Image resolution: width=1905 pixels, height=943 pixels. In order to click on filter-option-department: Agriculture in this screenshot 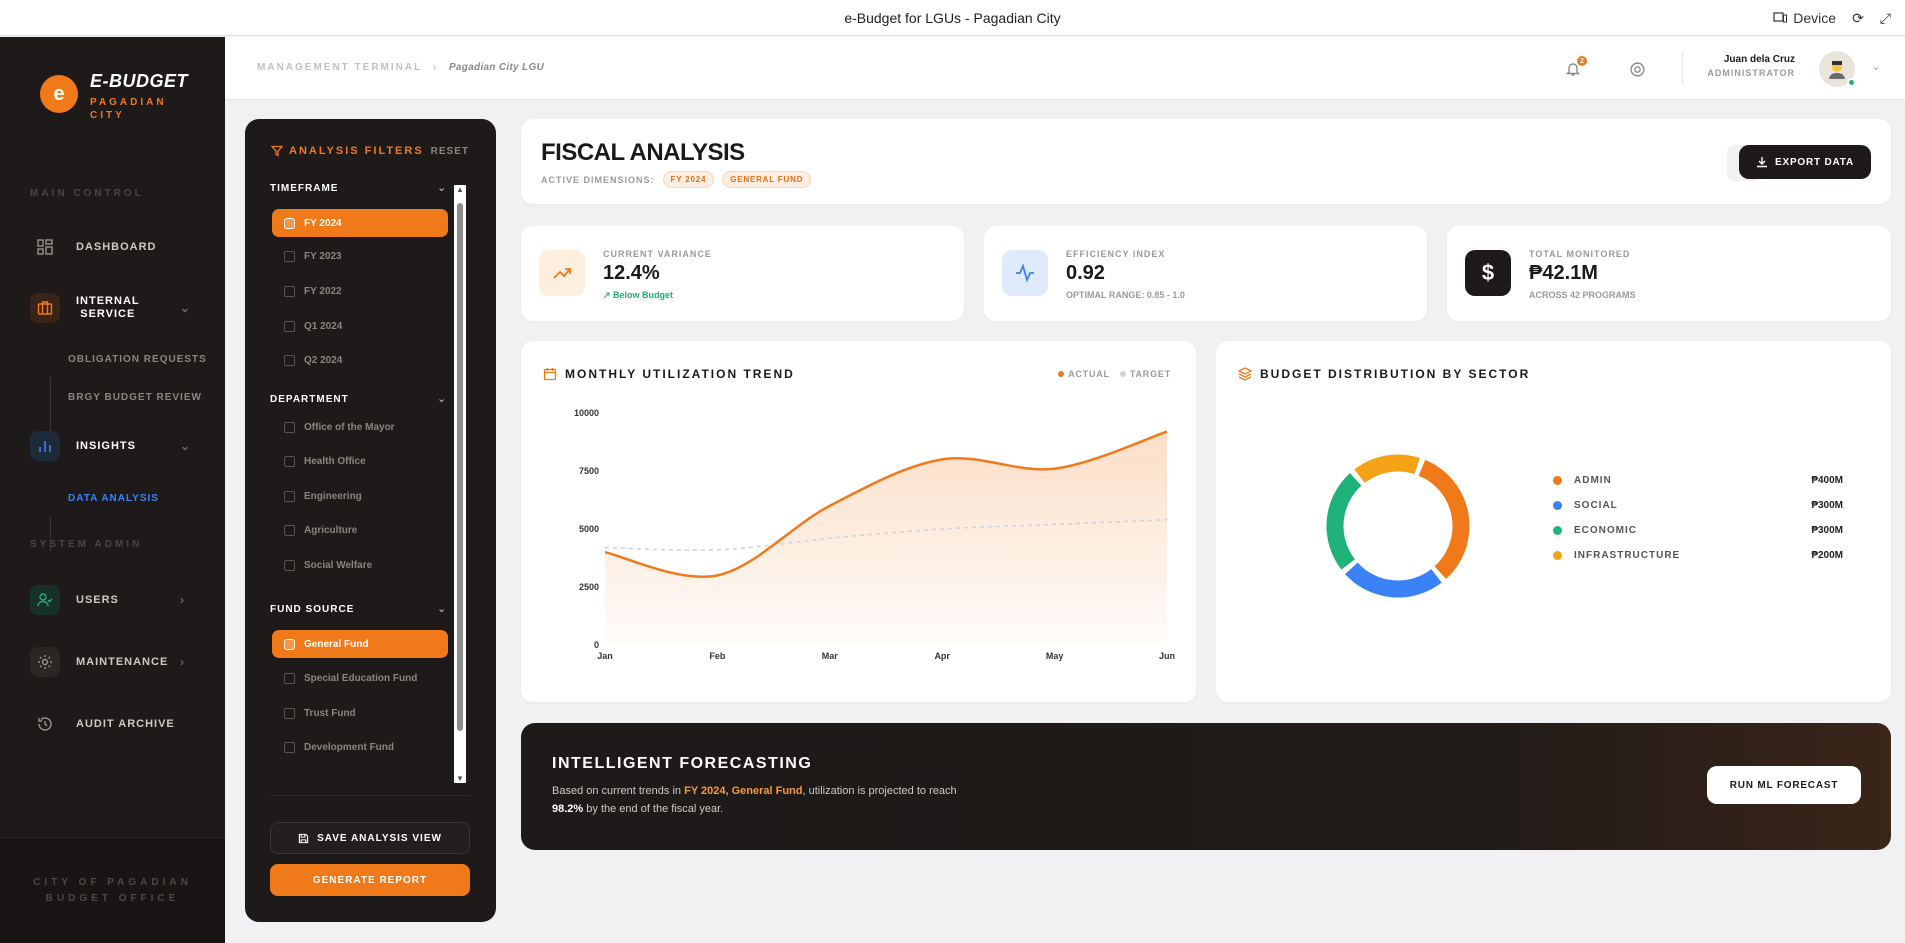, I will do `click(360, 530)`.